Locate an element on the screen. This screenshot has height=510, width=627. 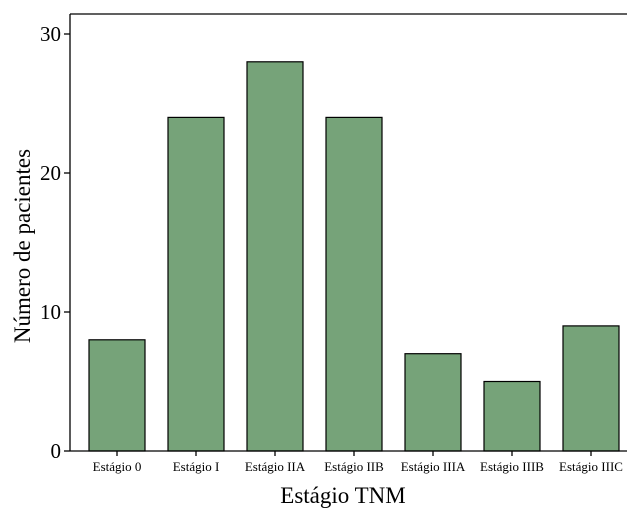
y-tick-label: 10 is located at coordinates (50, 312).